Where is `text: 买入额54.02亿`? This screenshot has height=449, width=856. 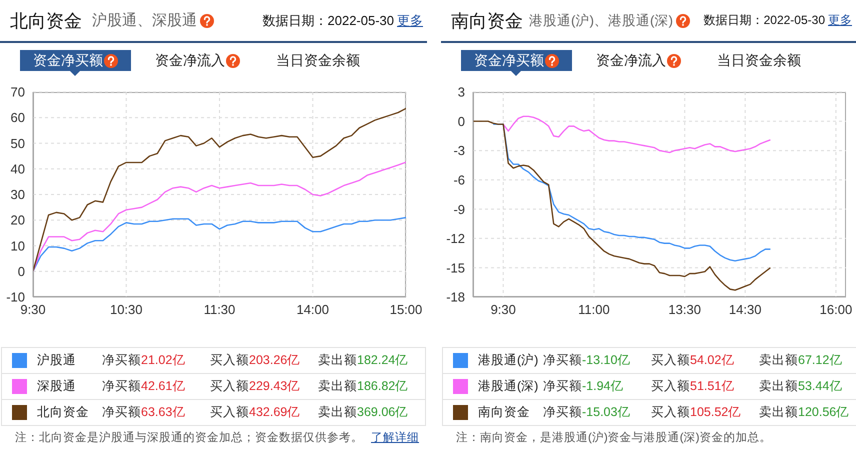
text: 买入额54.02亿 is located at coordinates (692, 360).